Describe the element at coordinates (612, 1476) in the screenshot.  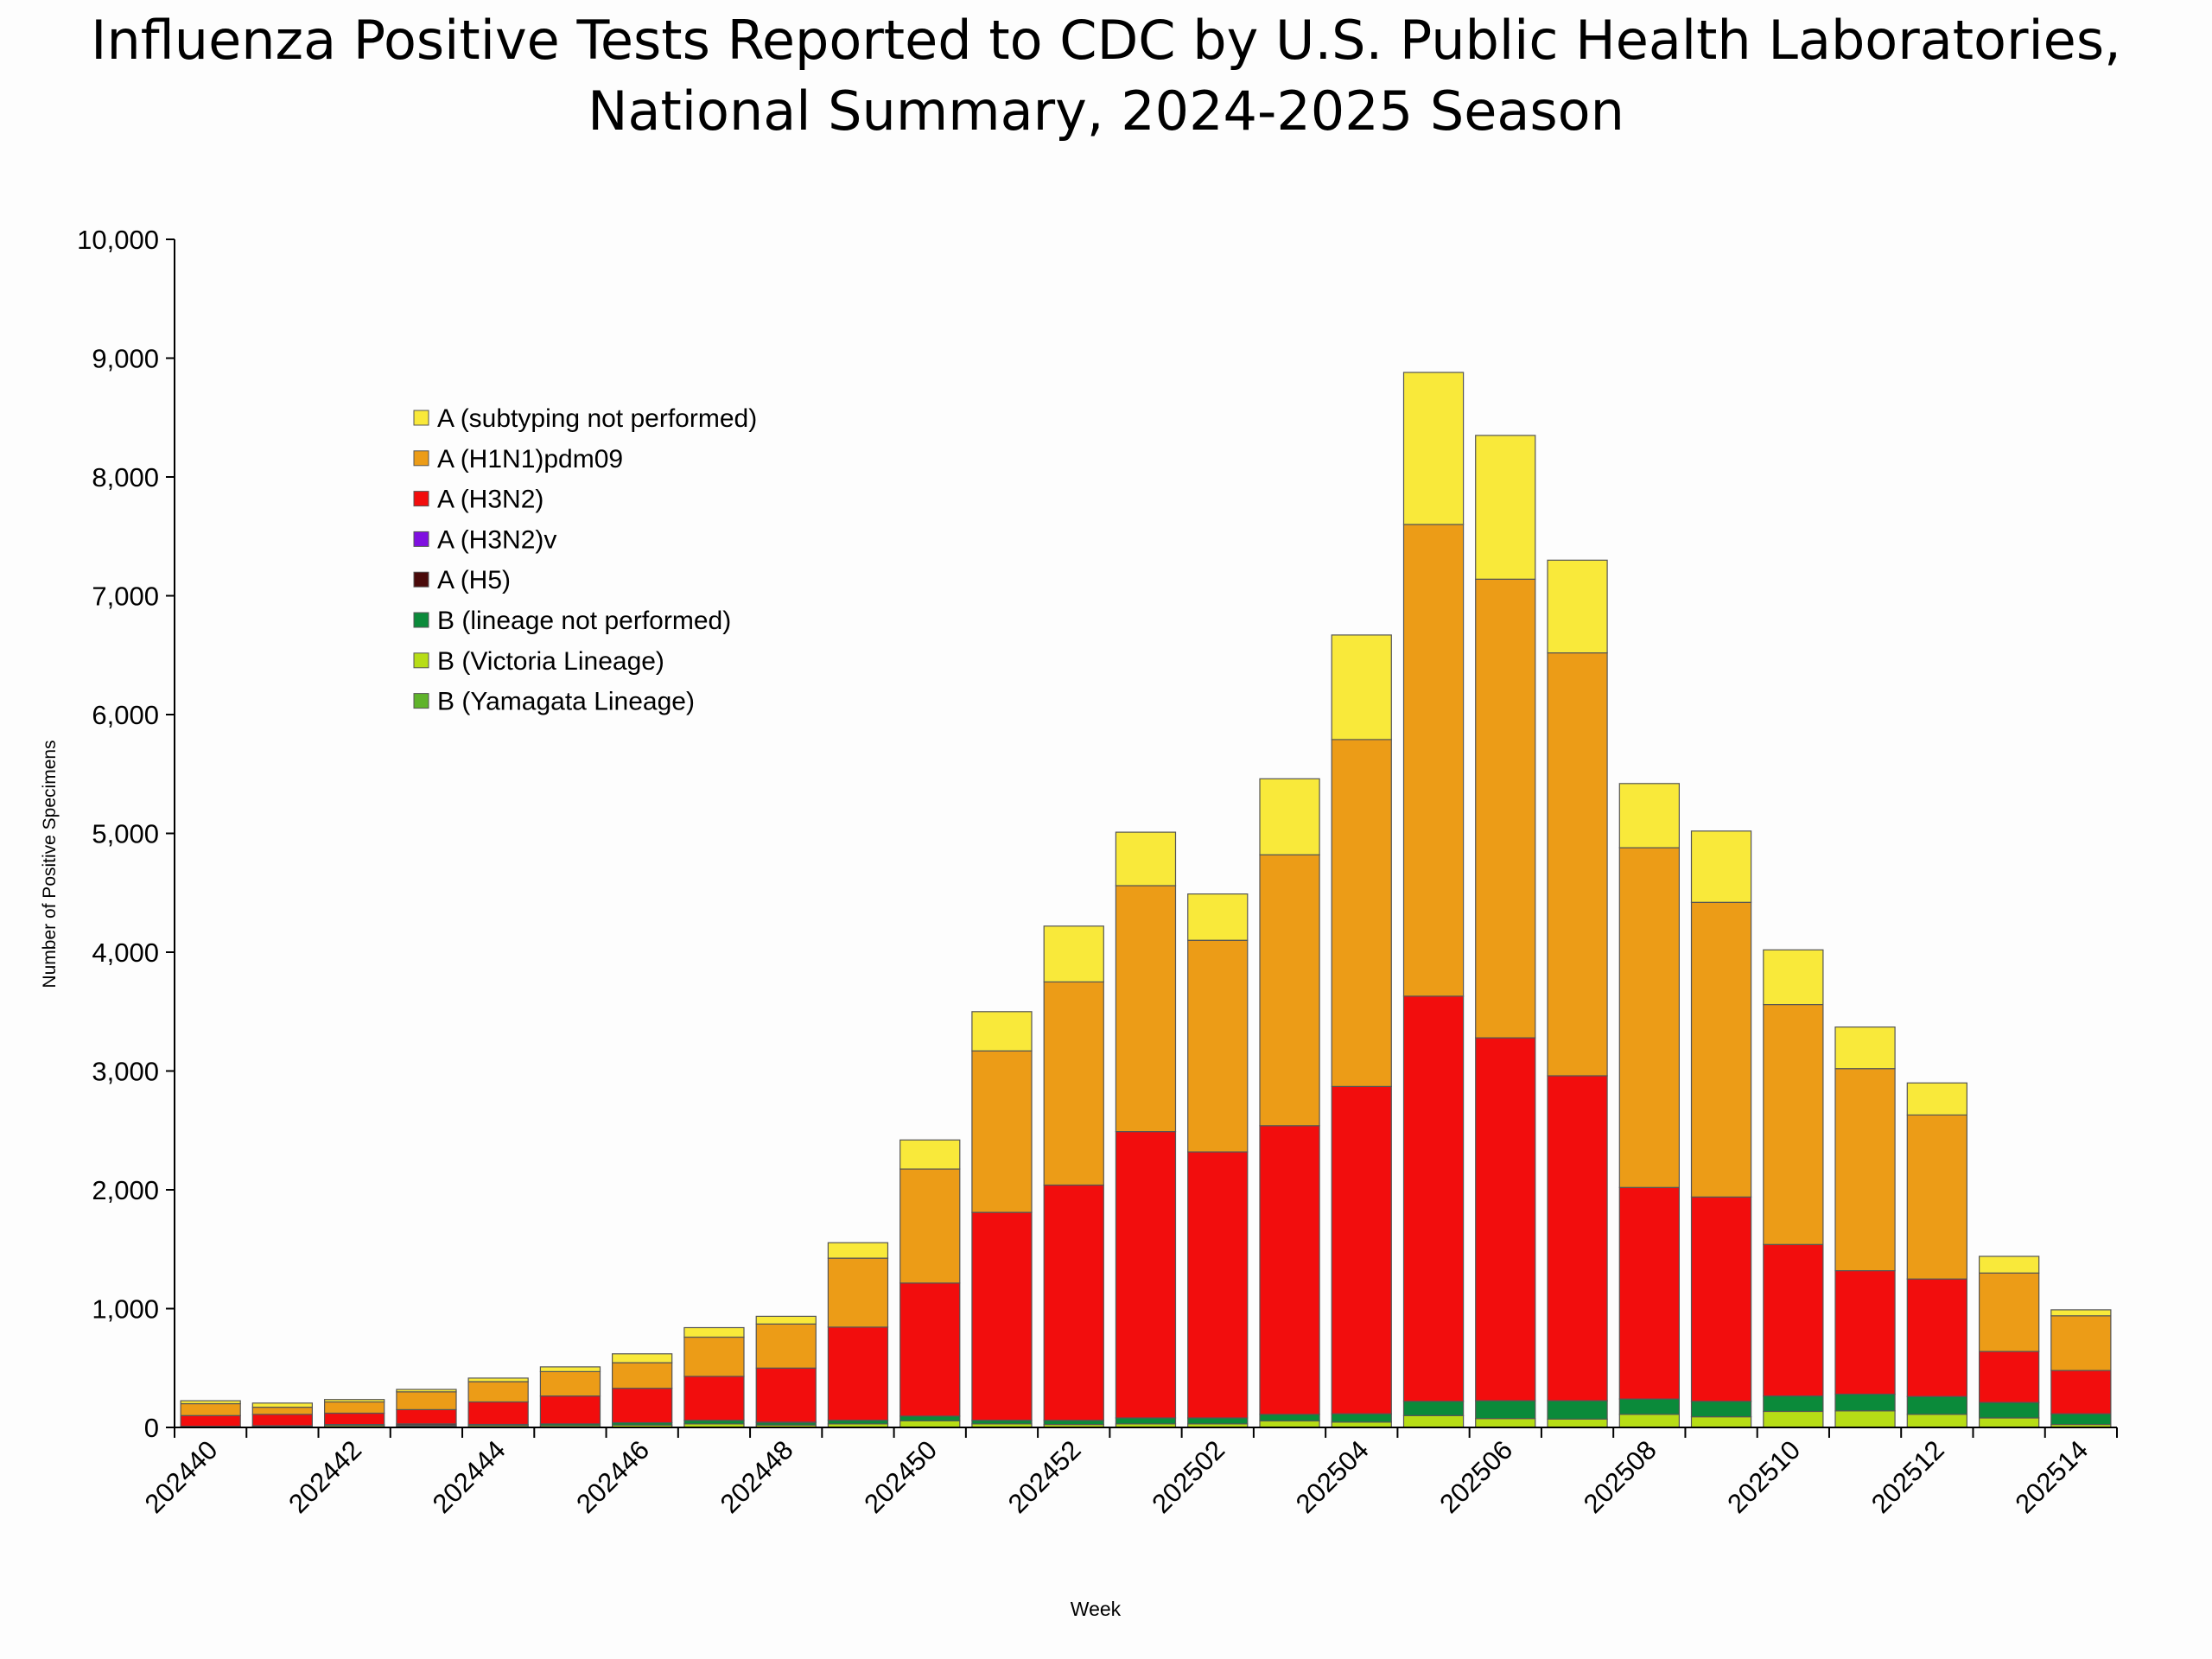
I see `x-tick-label: 202446` at that location.